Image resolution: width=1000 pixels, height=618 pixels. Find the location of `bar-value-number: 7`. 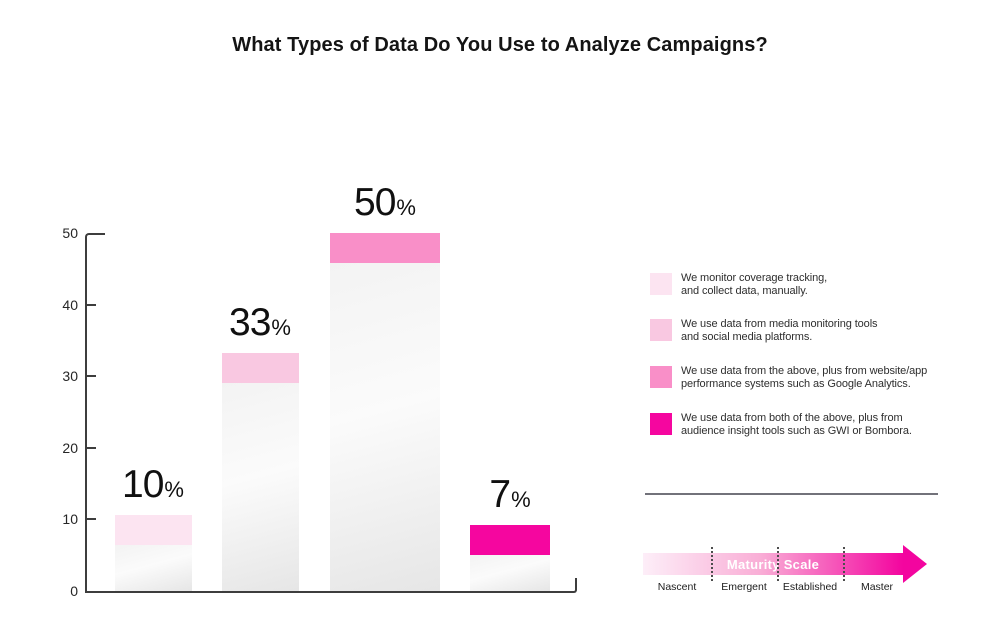

bar-value-number: 7 is located at coordinates (500, 495).